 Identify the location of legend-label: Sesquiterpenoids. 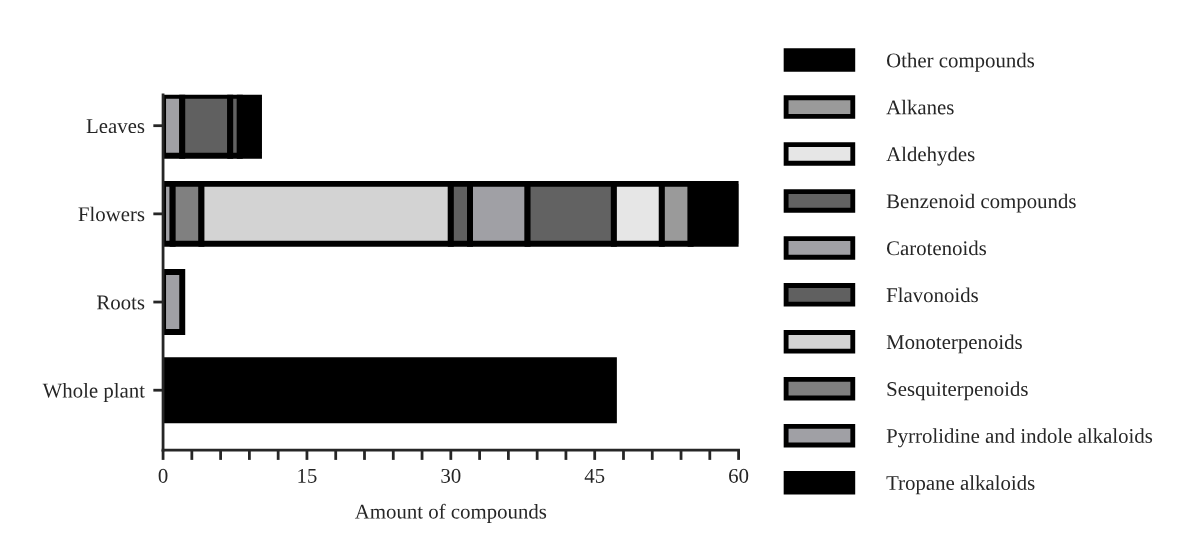
(957, 391).